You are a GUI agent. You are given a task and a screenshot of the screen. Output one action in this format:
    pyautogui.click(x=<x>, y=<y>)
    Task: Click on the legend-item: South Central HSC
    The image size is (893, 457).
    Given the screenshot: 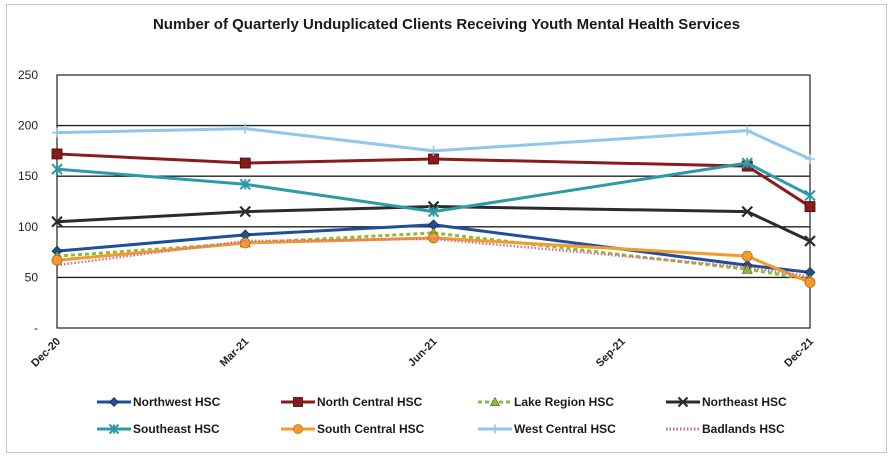 What is the action you would take?
    pyautogui.click(x=353, y=429)
    